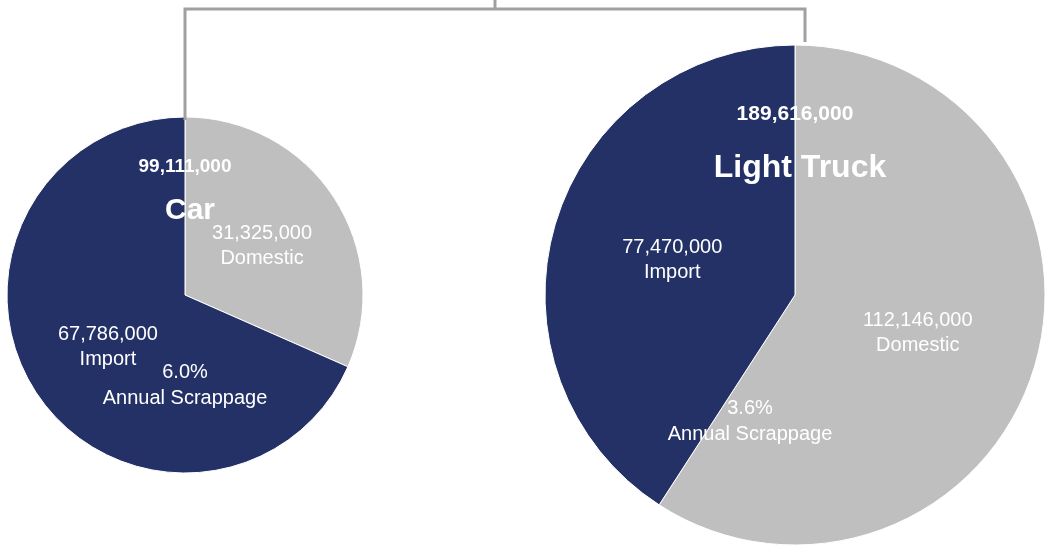  Describe the element at coordinates (672, 271) in the screenshot. I see `slice-label: Import` at that location.